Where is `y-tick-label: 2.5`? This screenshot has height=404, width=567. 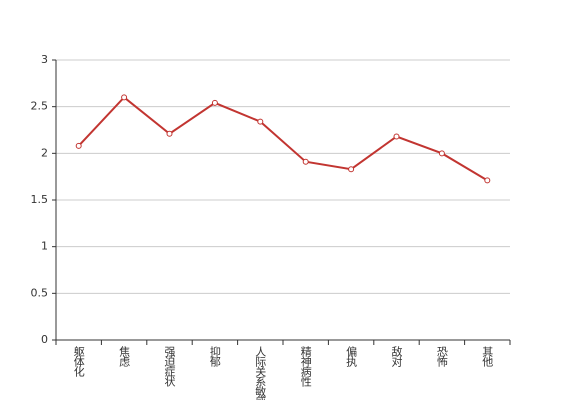
y-tick-label: 2.5 is located at coordinates (40, 106).